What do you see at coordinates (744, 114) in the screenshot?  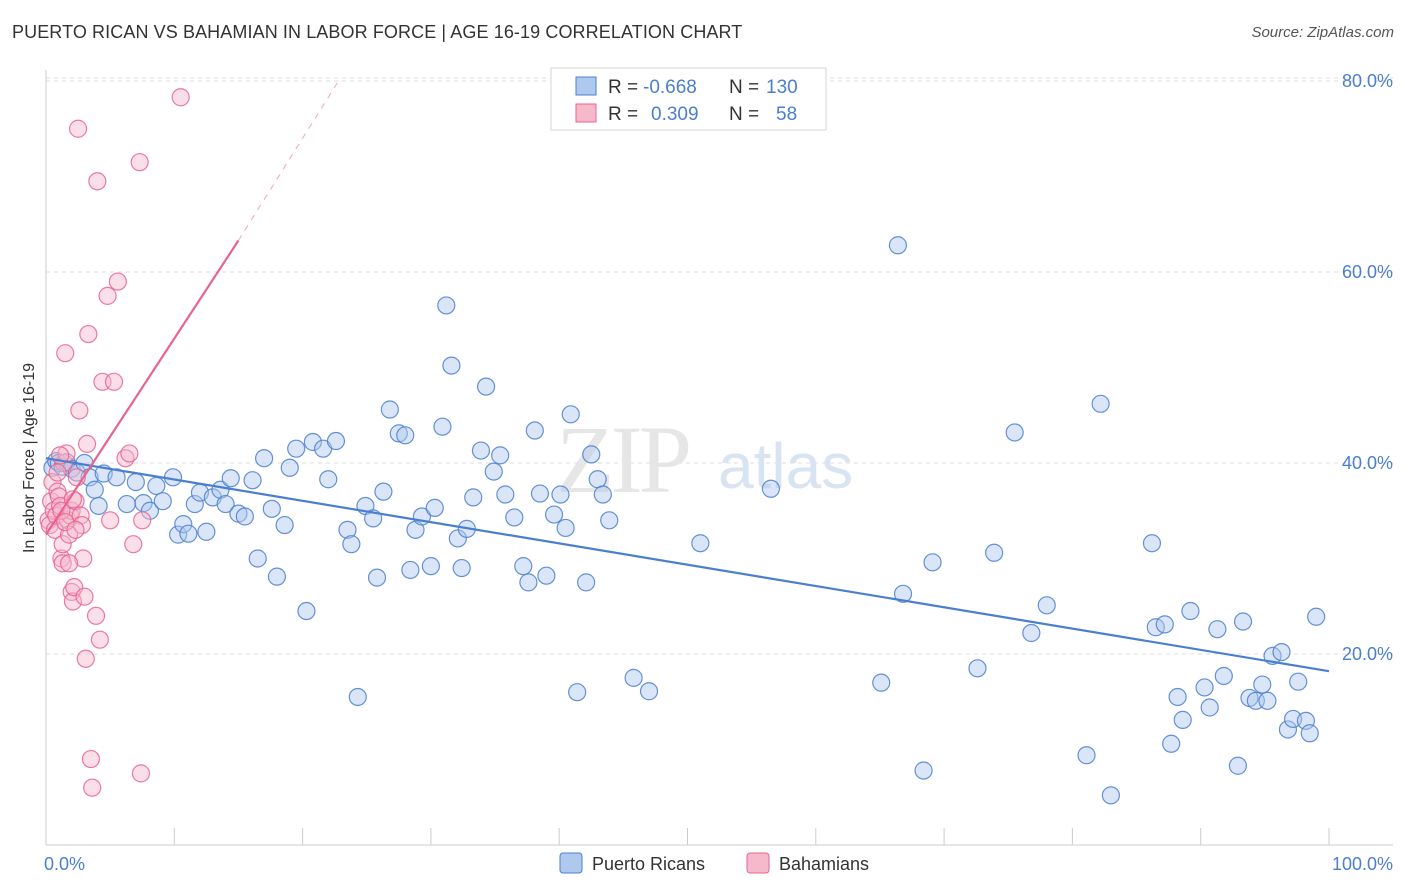 I see `legend-n-label-pink: N =` at bounding box center [744, 114].